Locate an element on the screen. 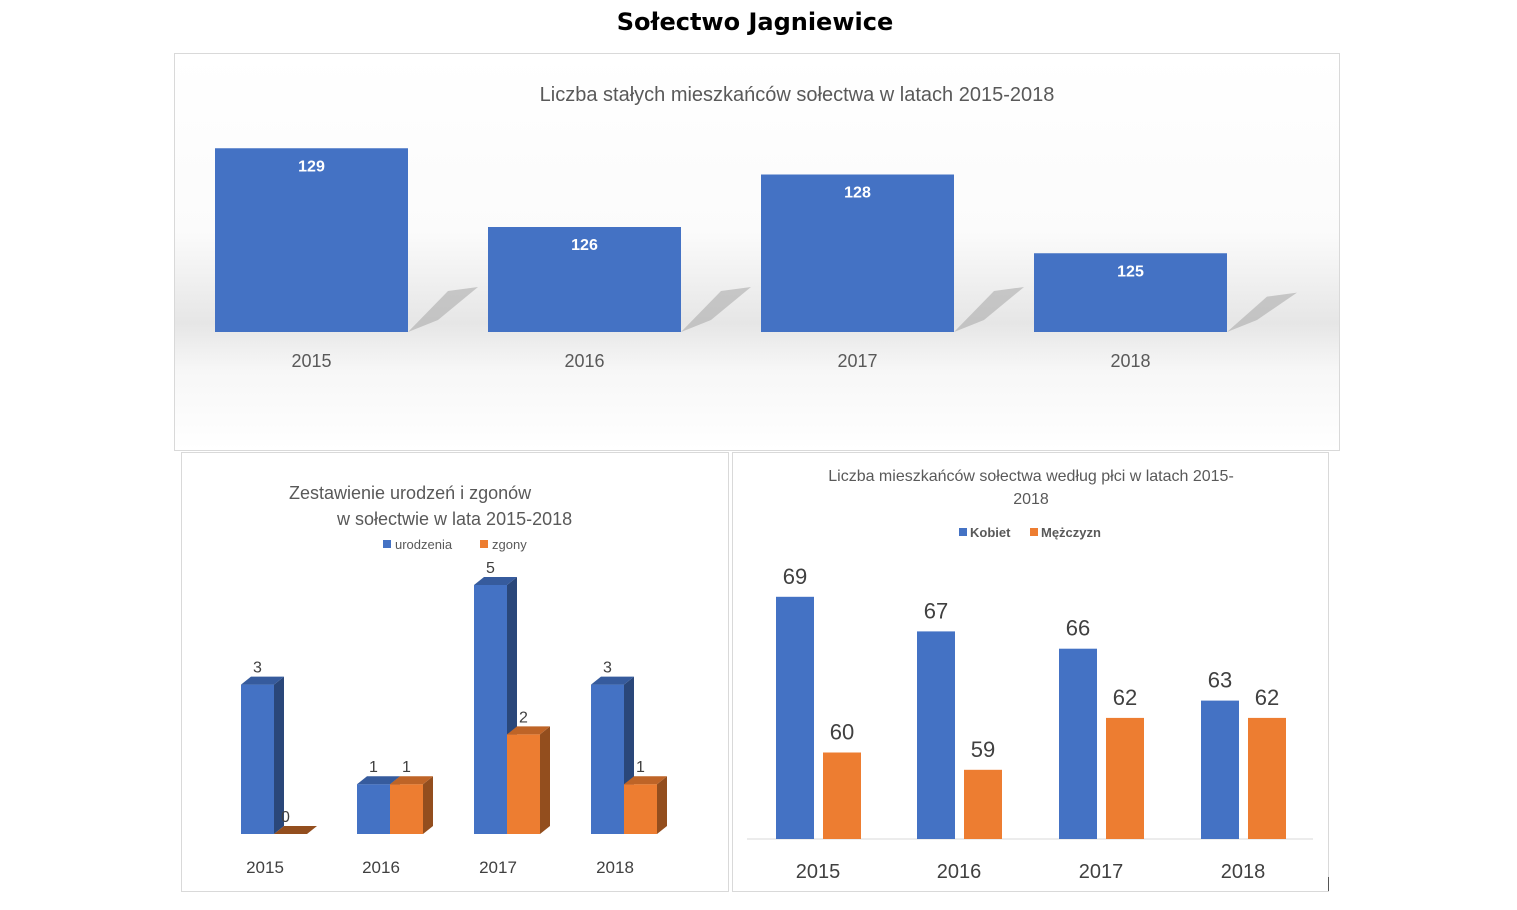  legend-label: zgony is located at coordinates (509, 544).